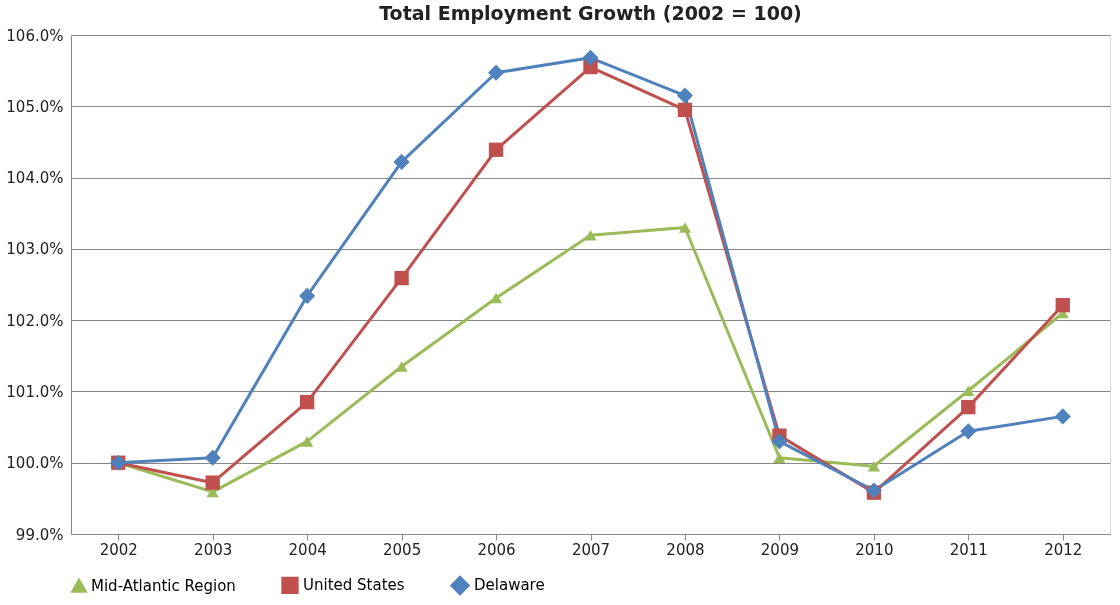 This screenshot has width=1120, height=605. Describe the element at coordinates (35, 249) in the screenshot. I see `y-tick-label: 103.0%` at that location.